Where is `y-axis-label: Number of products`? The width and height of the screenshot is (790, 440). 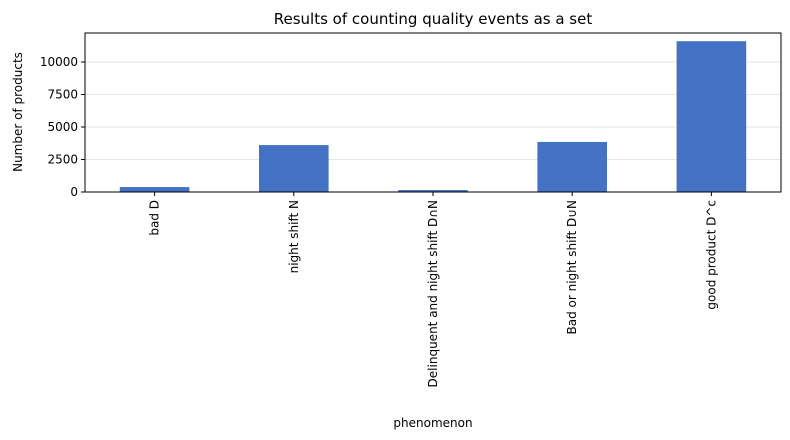 y-axis-label: Number of products is located at coordinates (18, 112).